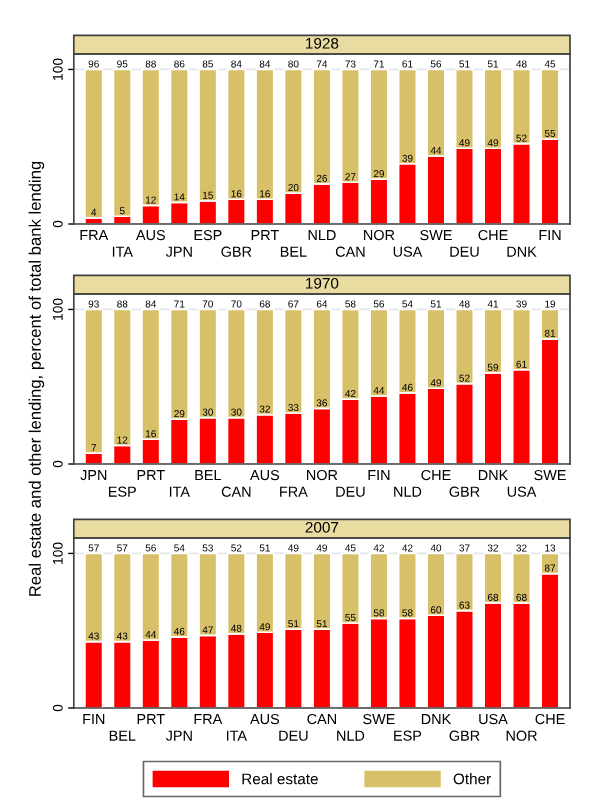 The image size is (600, 800). Describe the element at coordinates (36, 378) in the screenshot. I see `y-axis-title: Real estate and other lending, percent of total bank lending` at that location.